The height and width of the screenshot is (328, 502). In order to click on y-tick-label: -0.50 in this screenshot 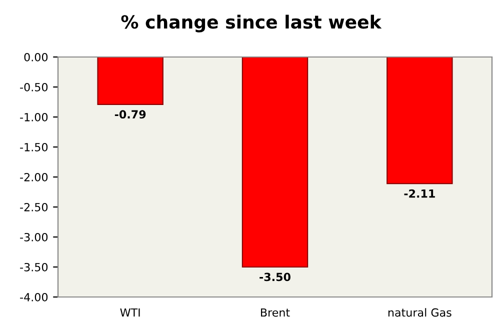, I will do `click(34, 87)`.